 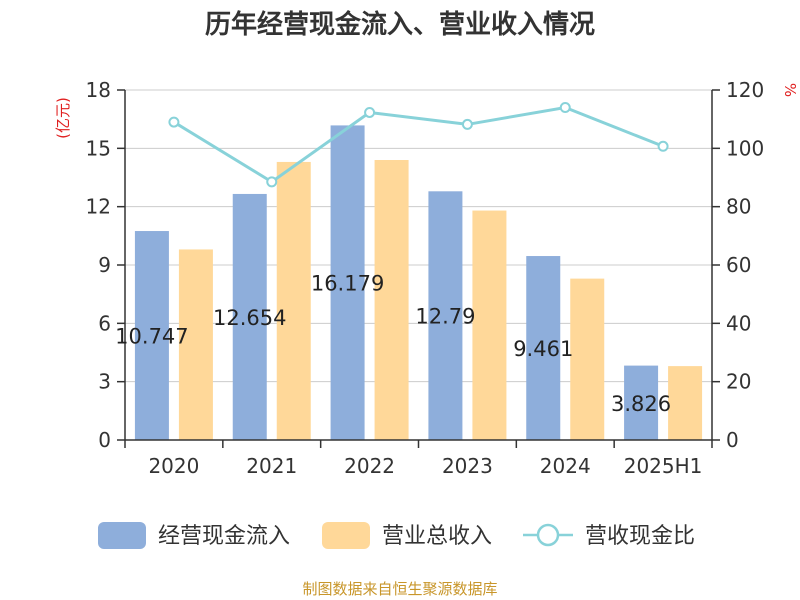 I want to click on y-right-tick-label: 80, so click(x=738, y=207).